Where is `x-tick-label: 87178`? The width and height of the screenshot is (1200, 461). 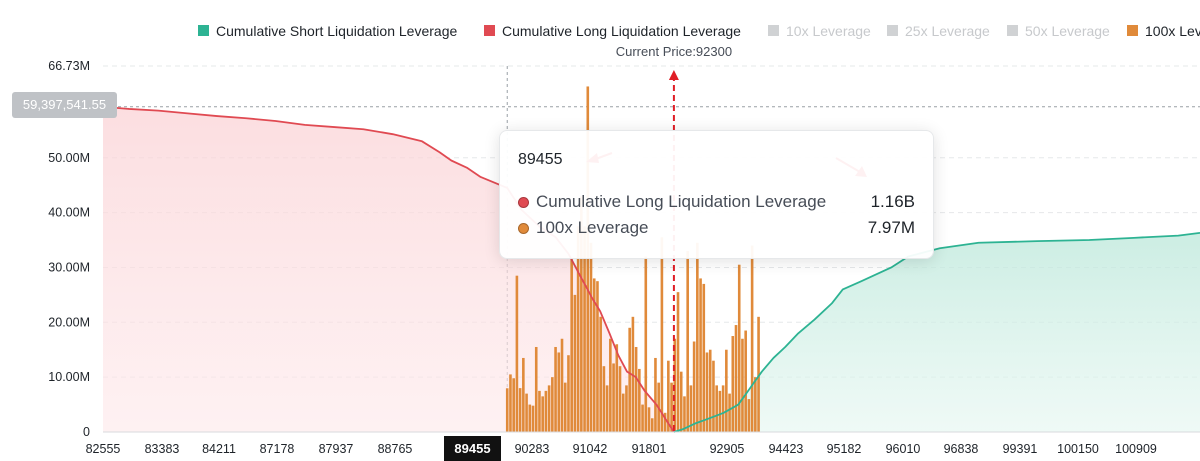 x-tick-label: 87178 is located at coordinates (277, 449).